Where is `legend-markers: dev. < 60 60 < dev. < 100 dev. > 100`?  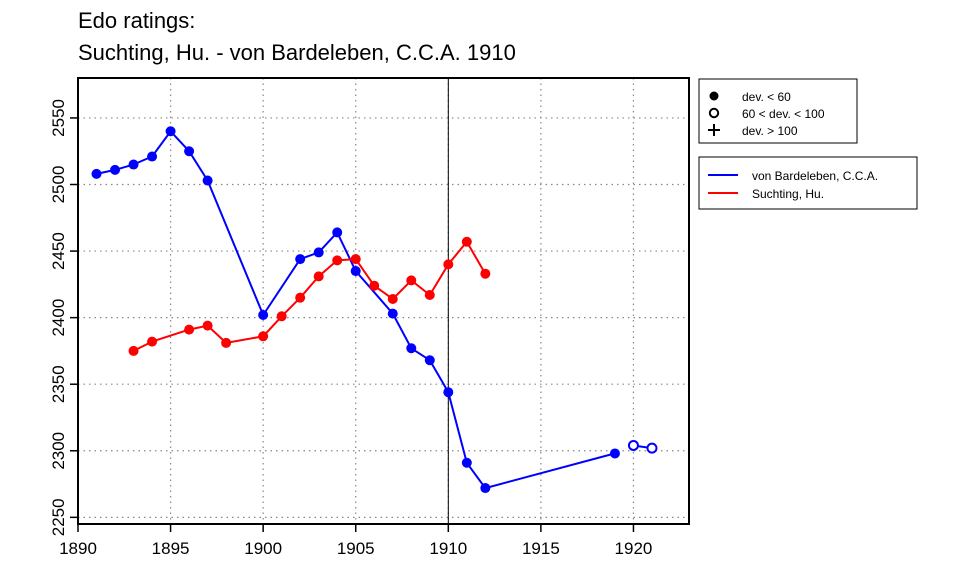 legend-markers: dev. < 60 60 < dev. < 100 dev. > 100 is located at coordinates (778, 111).